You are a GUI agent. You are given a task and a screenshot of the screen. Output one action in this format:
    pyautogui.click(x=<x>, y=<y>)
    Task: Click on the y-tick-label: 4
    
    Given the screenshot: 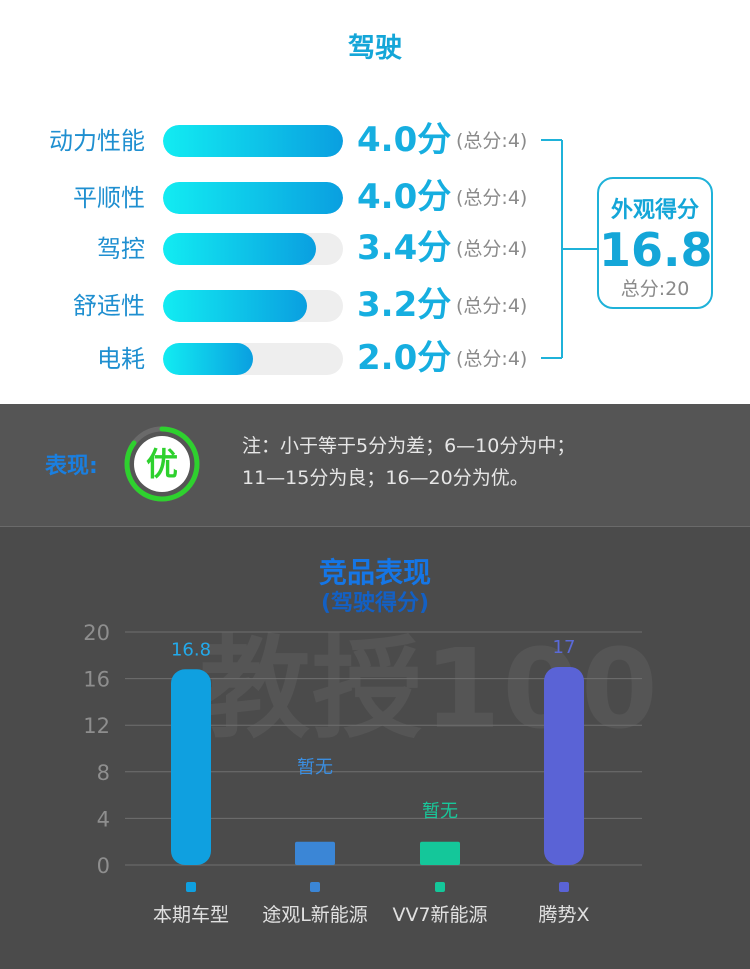 What is the action you would take?
    pyautogui.click(x=103, y=819)
    